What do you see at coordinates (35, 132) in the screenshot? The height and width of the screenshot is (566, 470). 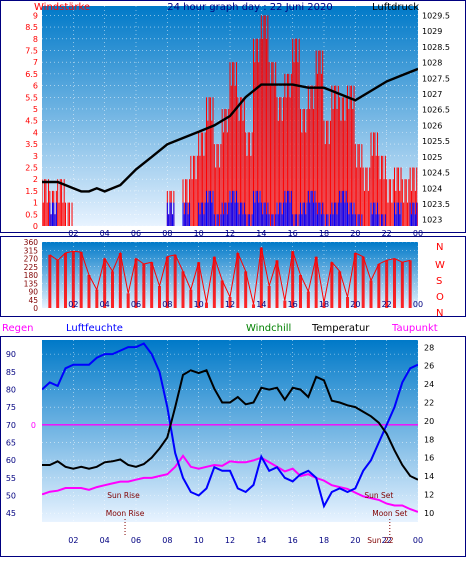 I see `wind-tick-label: 4` at bounding box center [35, 132].